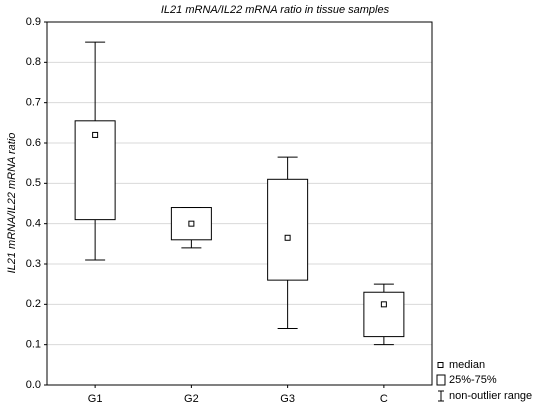 This screenshot has height=408, width=550. Describe the element at coordinates (287, 399) in the screenshot. I see `x-tick-label: G3` at that location.